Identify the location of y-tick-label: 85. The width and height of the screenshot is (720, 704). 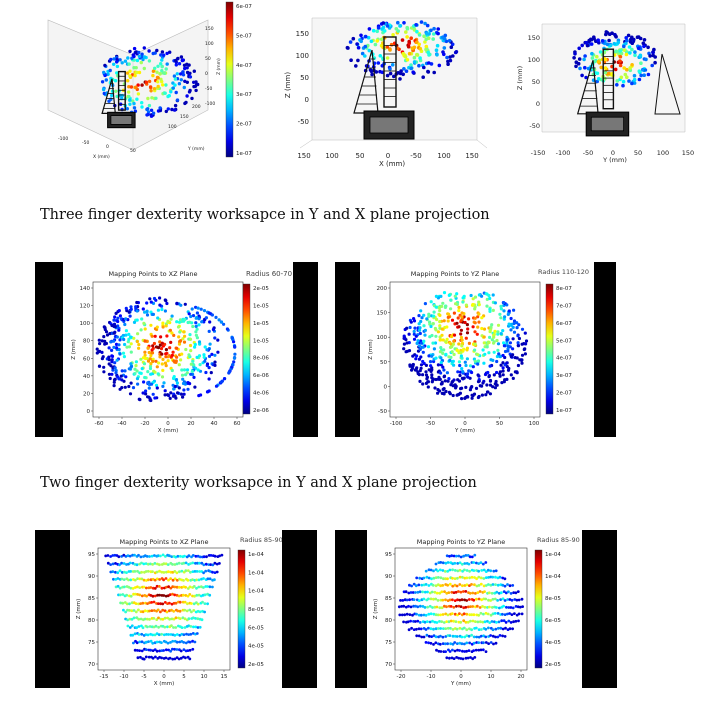
(91, 599).